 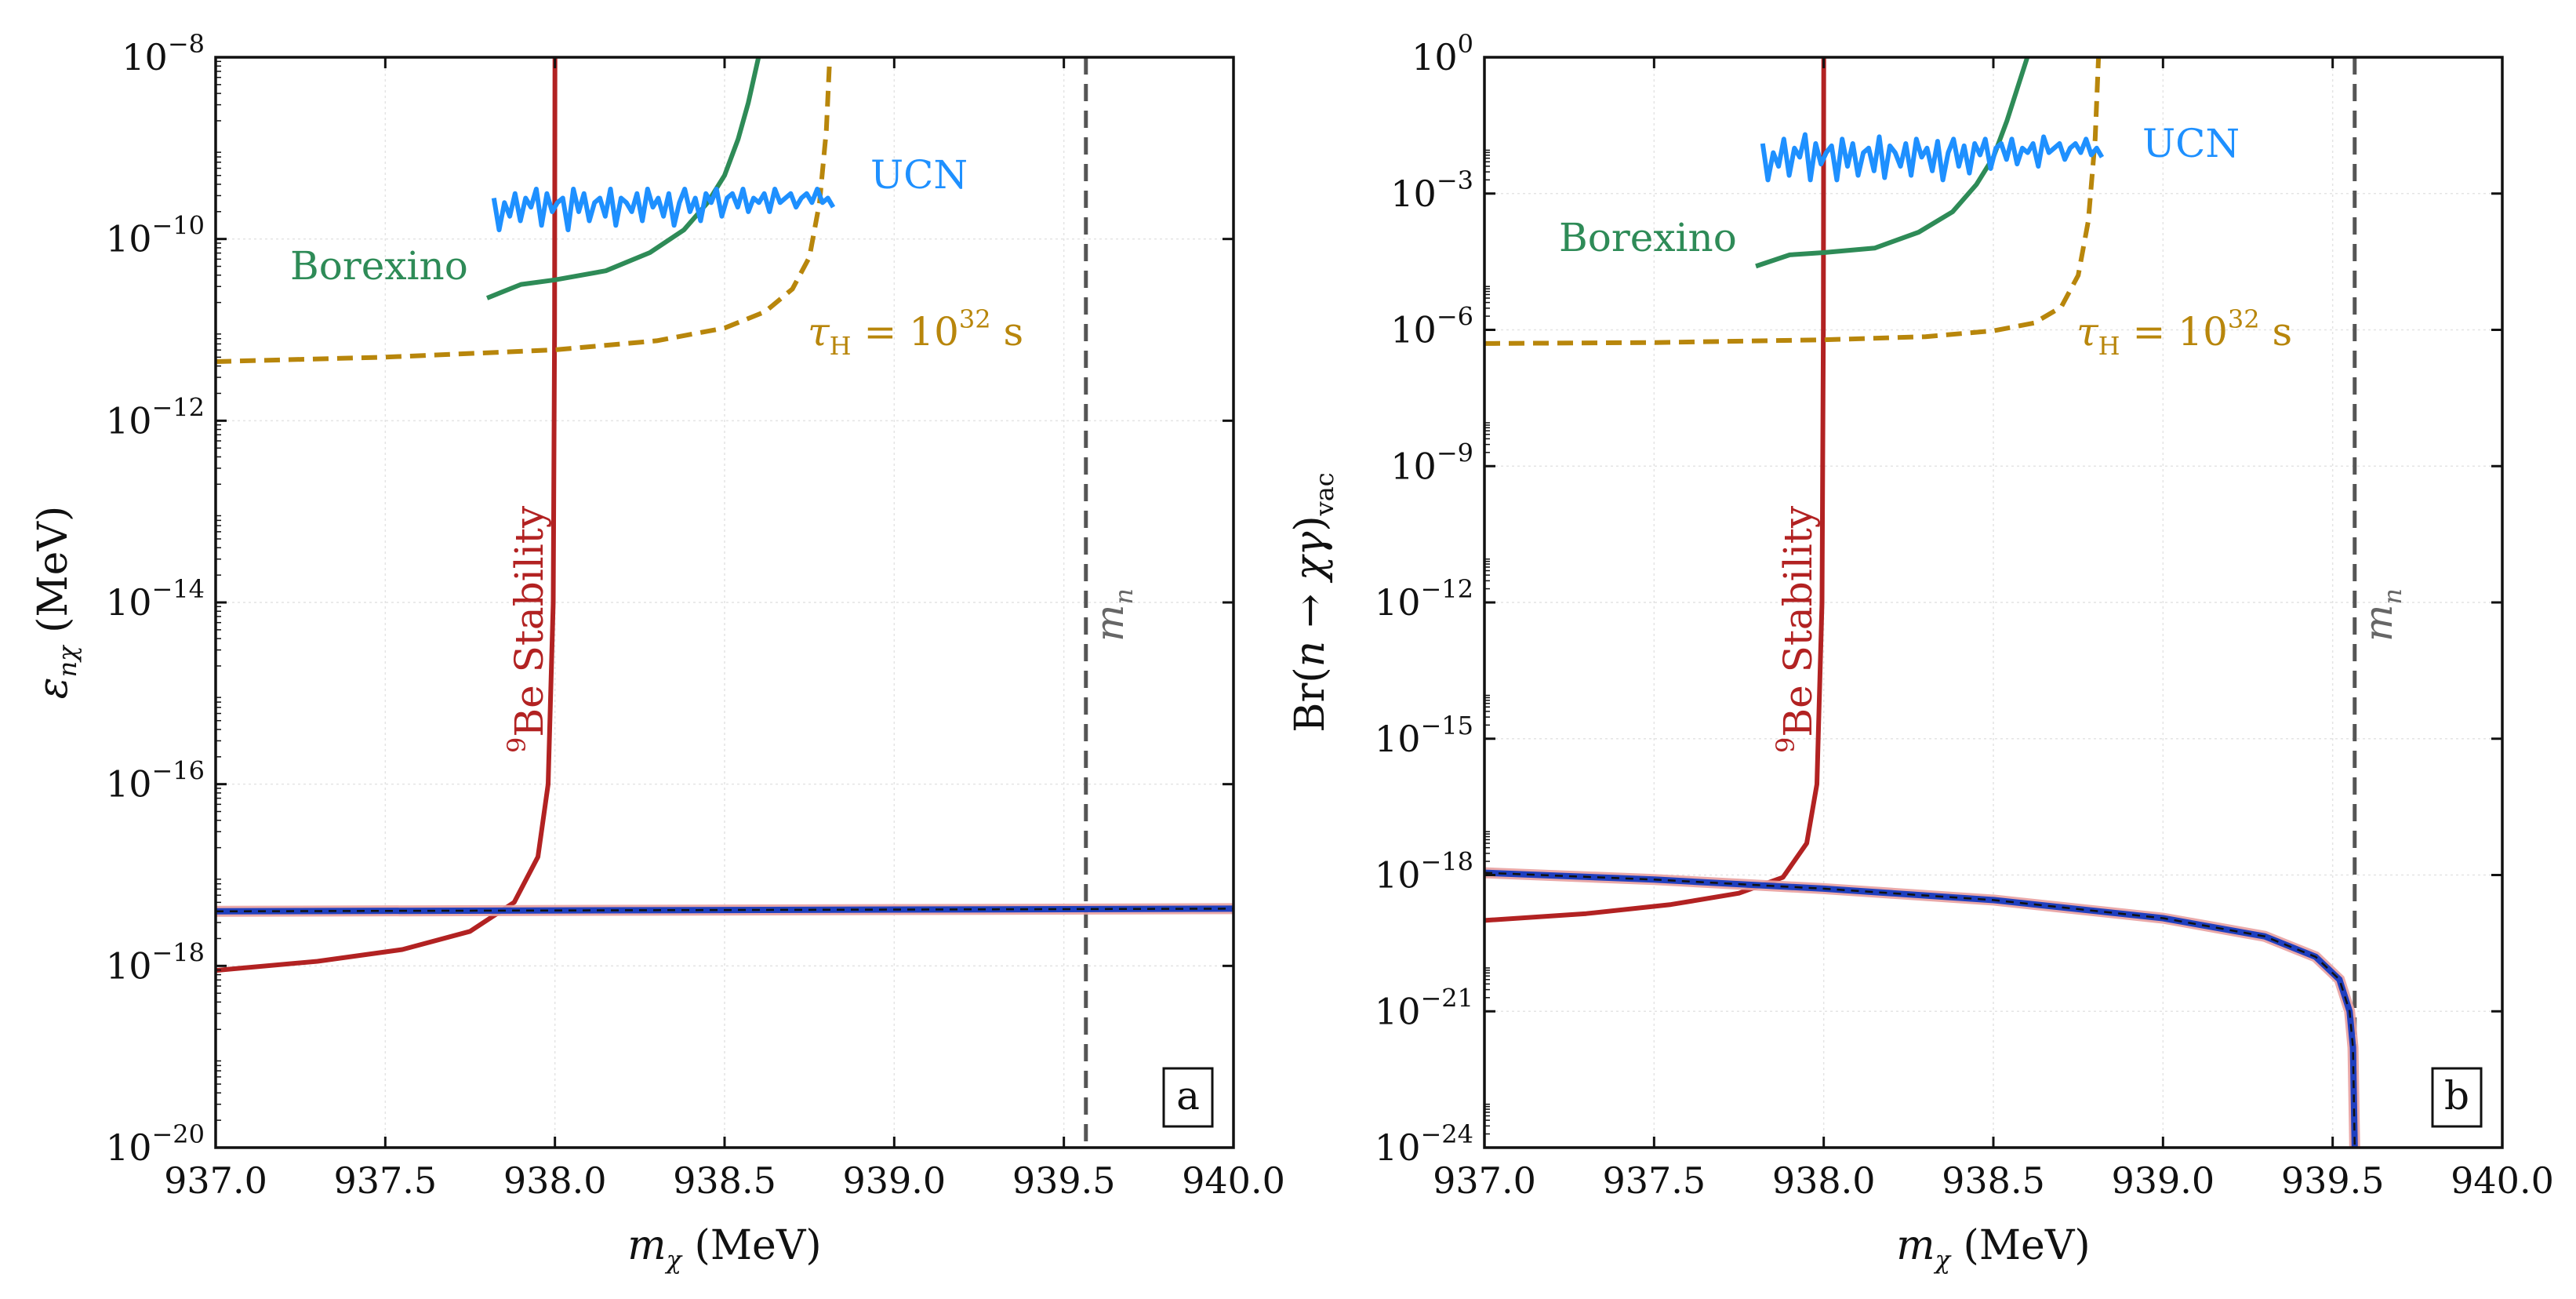 I want to click on panel-a-y-tick-label: 10−14, so click(x=155, y=599).